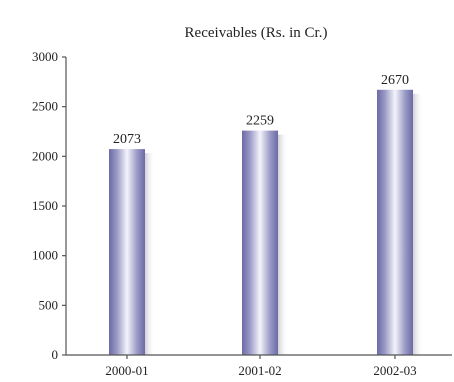 The width and height of the screenshot is (454, 382). I want to click on x-tick-label: 2002-03, so click(394, 370).